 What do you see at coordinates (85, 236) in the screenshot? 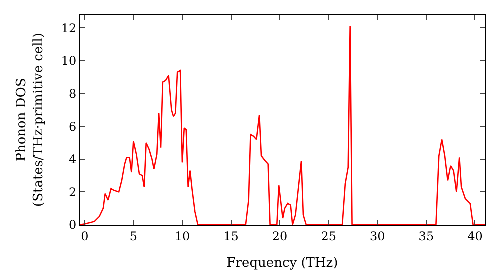
I see `x-tick-label: 0` at bounding box center [85, 236].